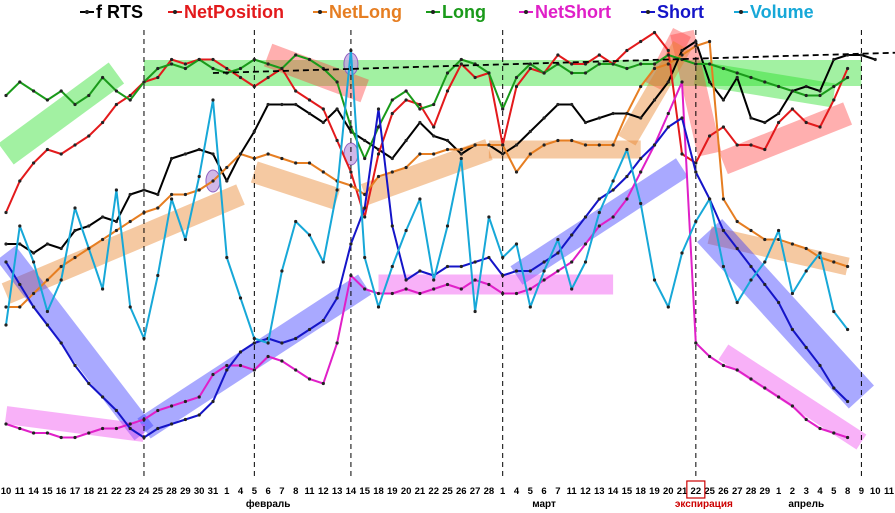  Describe the element at coordinates (456, 12) in the screenshot. I see `legend-item: Long` at that location.